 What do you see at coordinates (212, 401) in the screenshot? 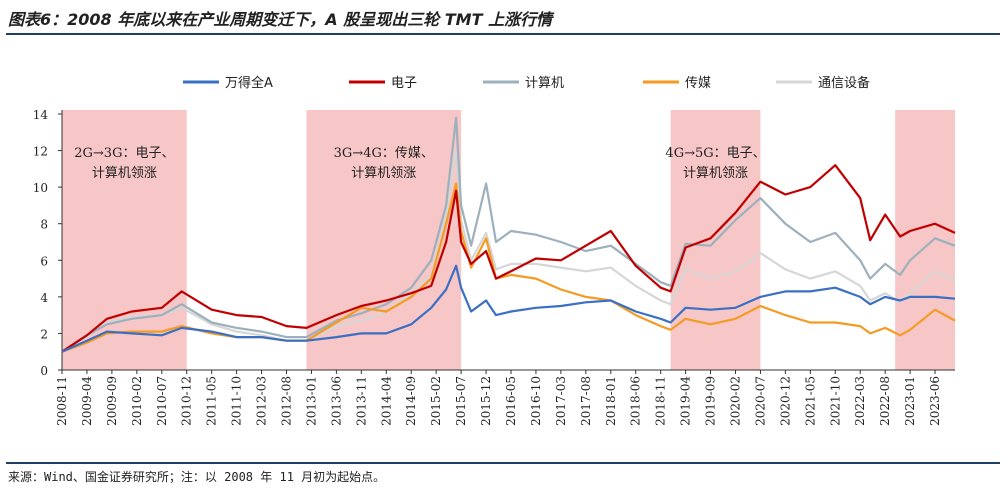
I see `x-tick-label: 2011-05` at bounding box center [212, 401].